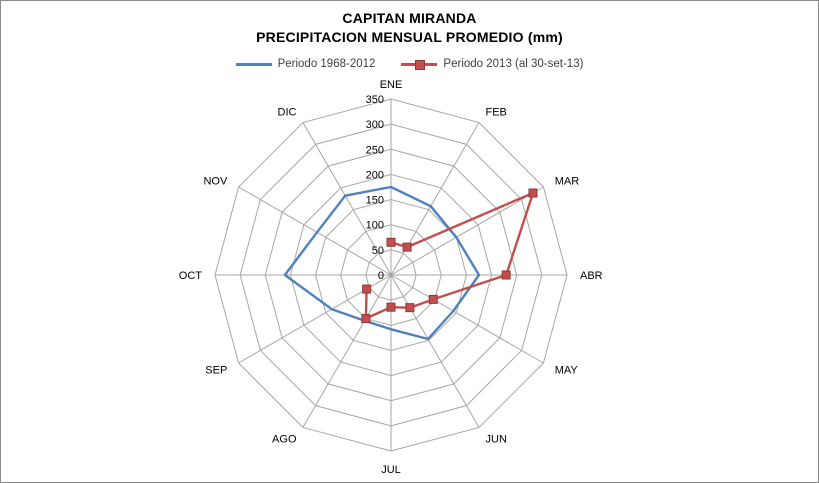 This screenshot has height=483, width=819. I want to click on legend-line-swatch-red, so click(419, 64).